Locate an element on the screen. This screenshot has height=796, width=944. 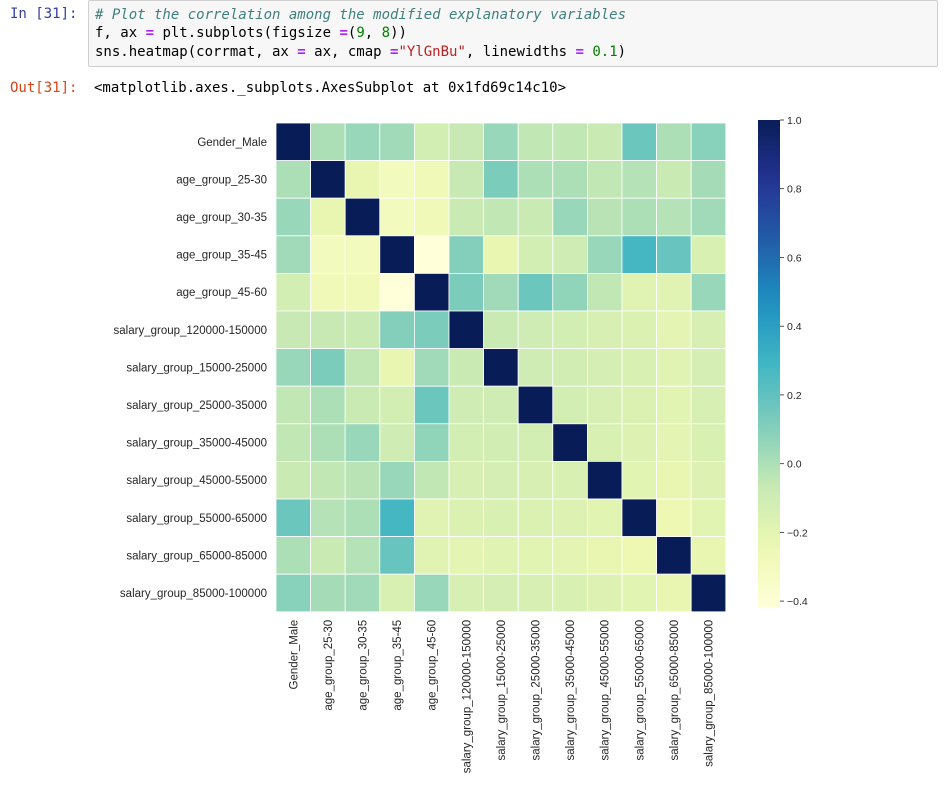
code-number: 8 is located at coordinates (386, 33).